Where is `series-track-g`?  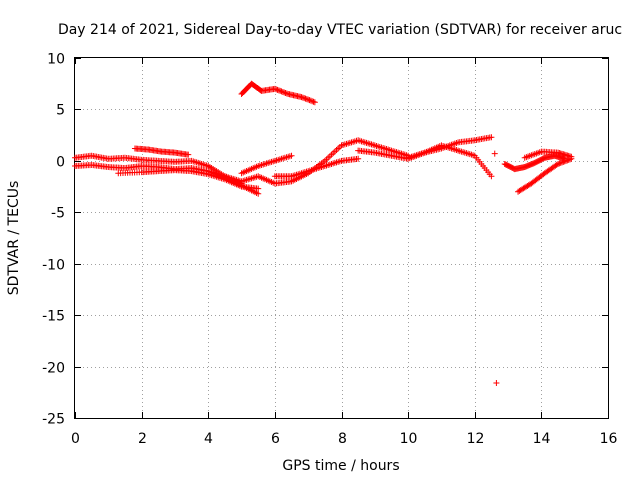
series-track-g is located at coordinates (316, 167).